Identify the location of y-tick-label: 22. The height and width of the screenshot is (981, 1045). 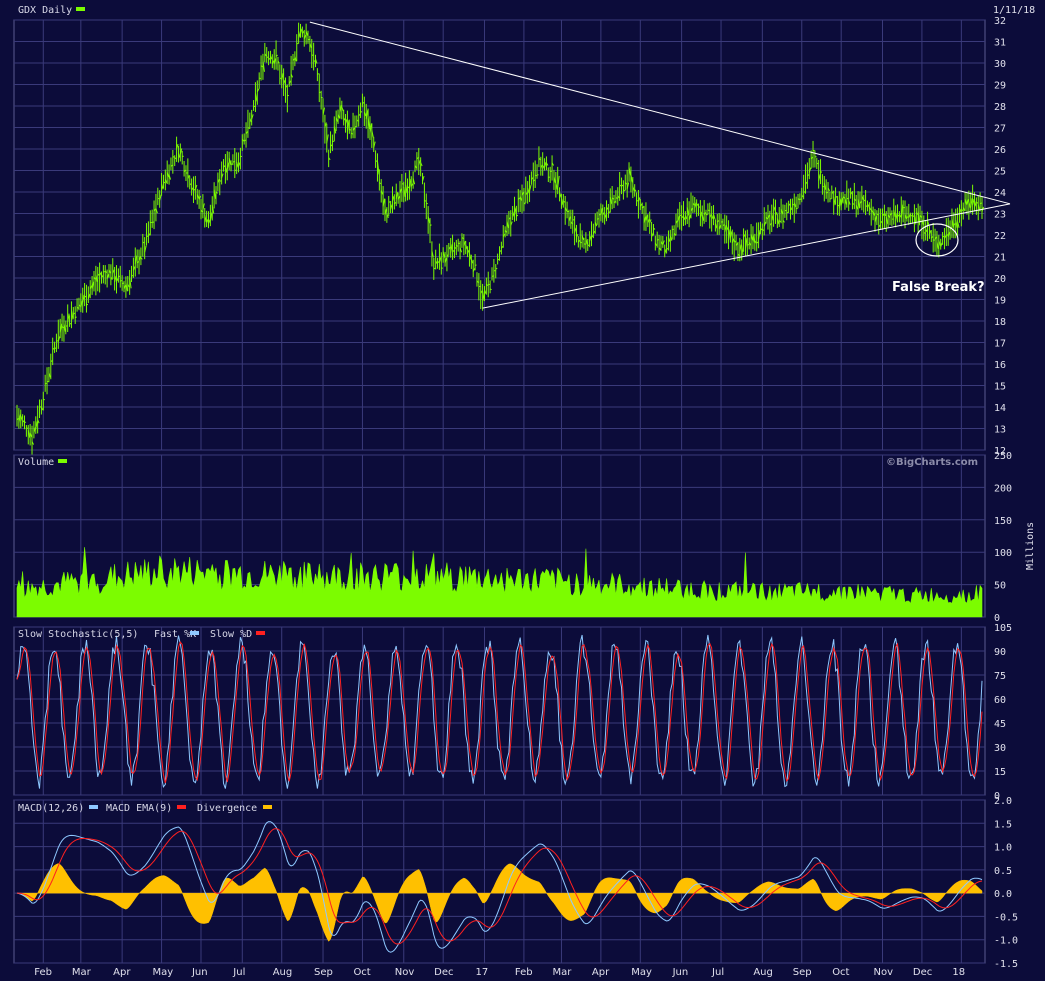
(1000, 236).